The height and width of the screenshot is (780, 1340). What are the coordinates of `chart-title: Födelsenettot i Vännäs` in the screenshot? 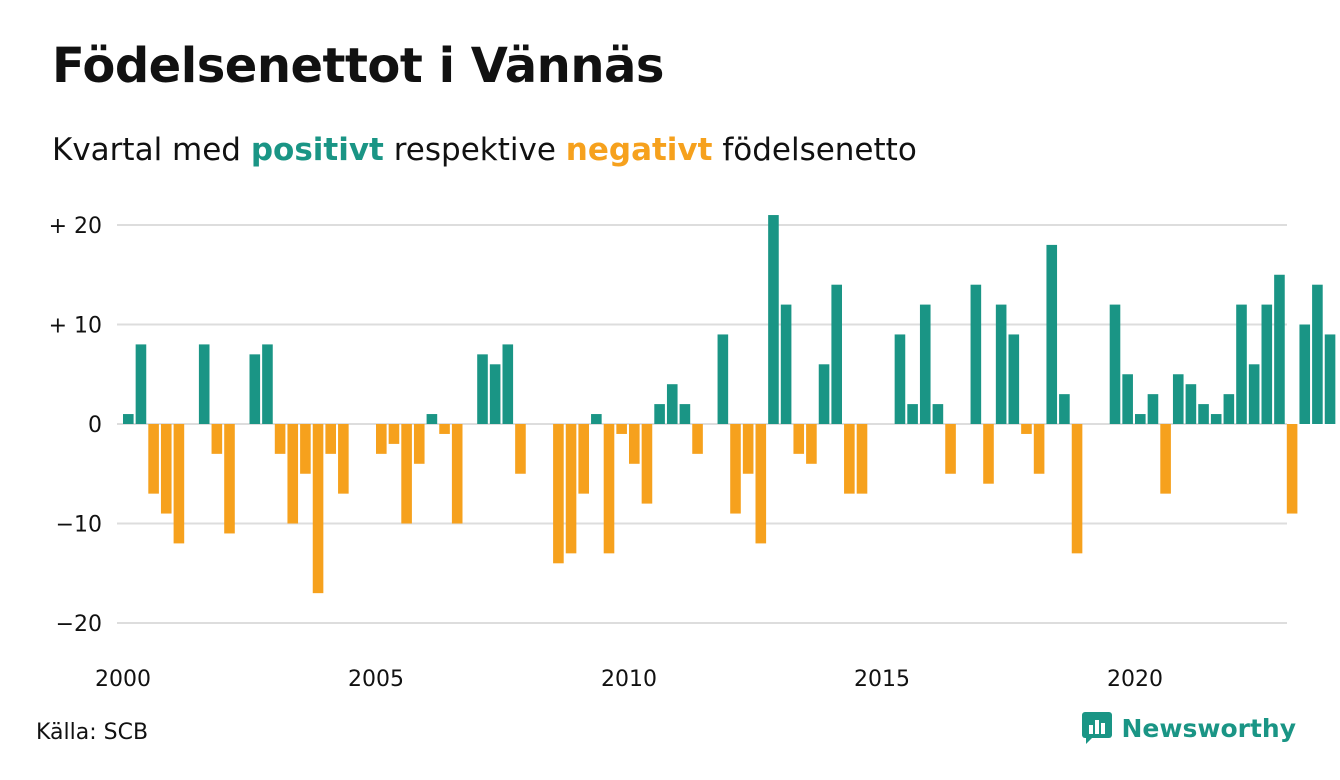 It's located at (358, 66).